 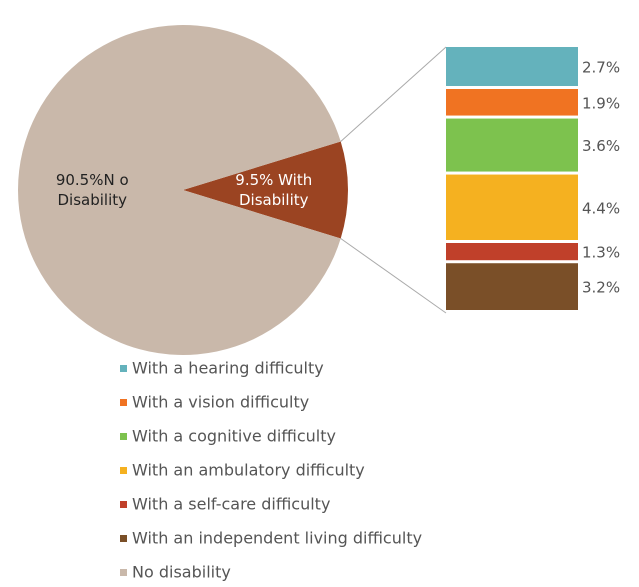 I want to click on legend-label: With a hearing difficulty, so click(x=228, y=368).